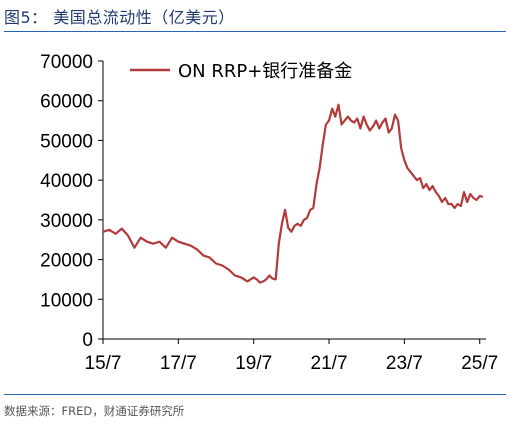 This screenshot has height=425, width=510. I want to click on legend: ON RRP+银行准备金, so click(241, 71).